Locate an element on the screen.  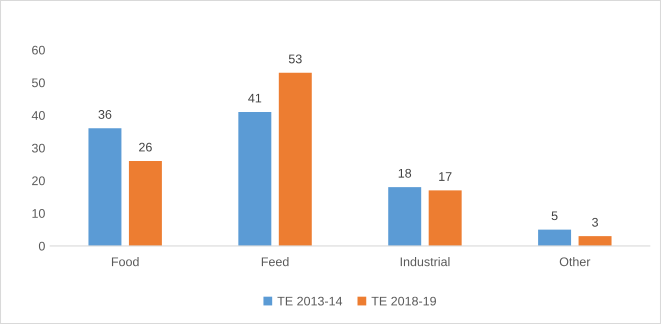
y-tick-label: 50 is located at coordinates (38, 83).